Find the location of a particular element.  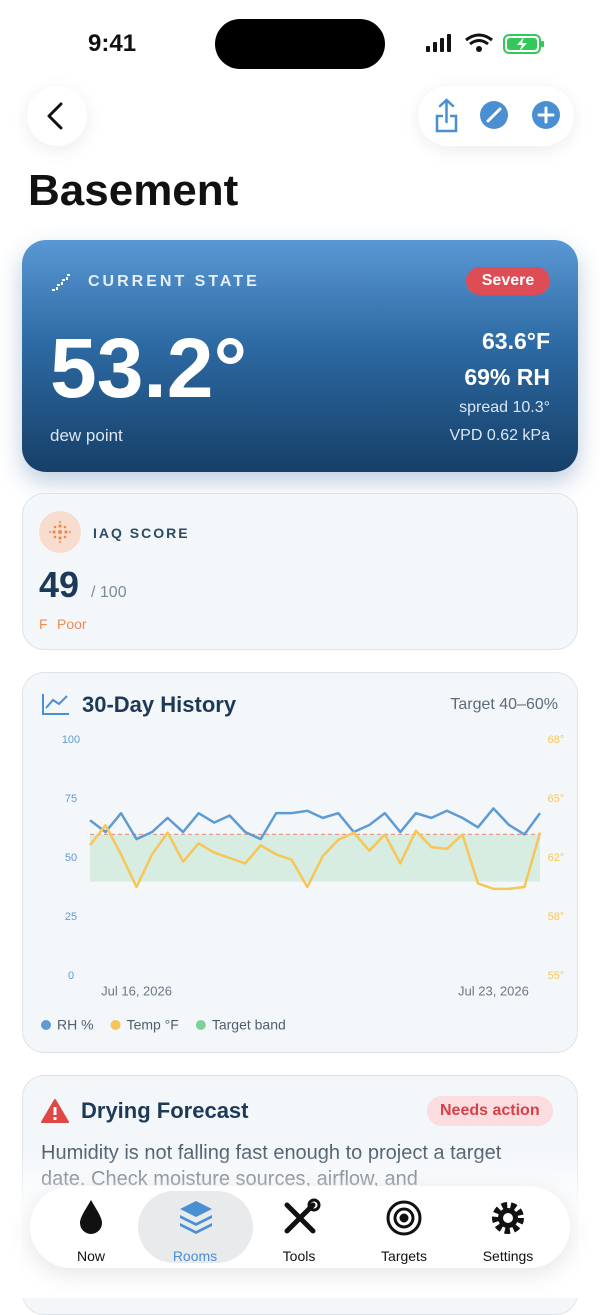

iaq-icon is located at coordinates (60, 532).